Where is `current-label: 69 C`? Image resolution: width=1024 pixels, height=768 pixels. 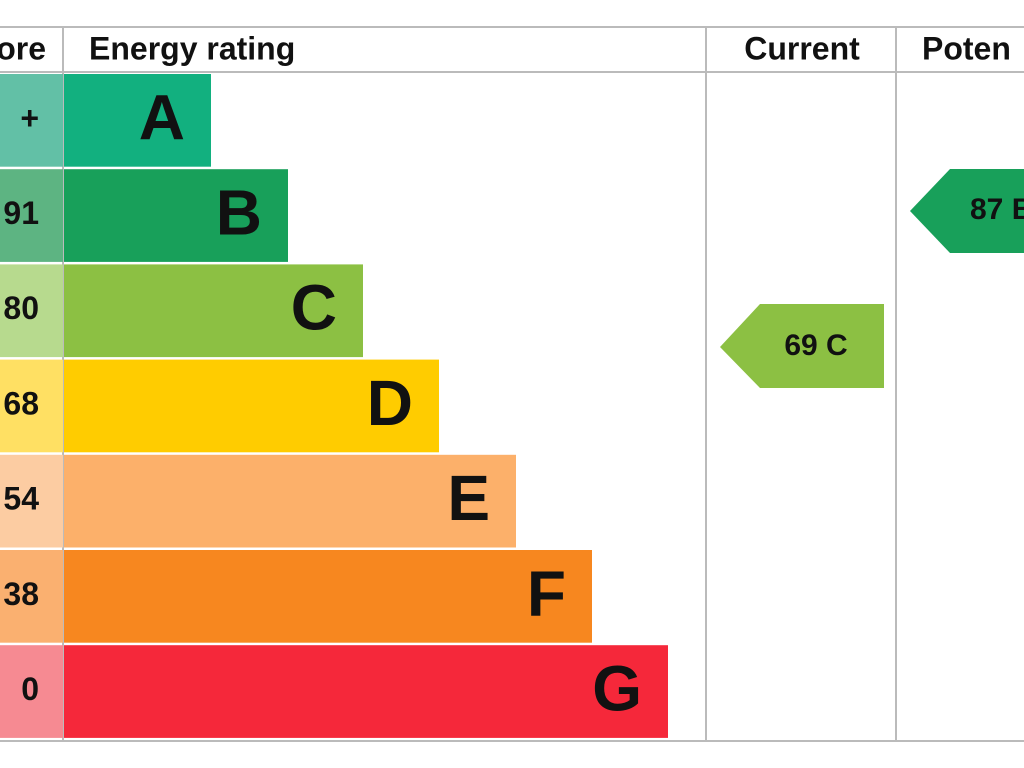
current-label: 69 C is located at coordinates (815, 345).